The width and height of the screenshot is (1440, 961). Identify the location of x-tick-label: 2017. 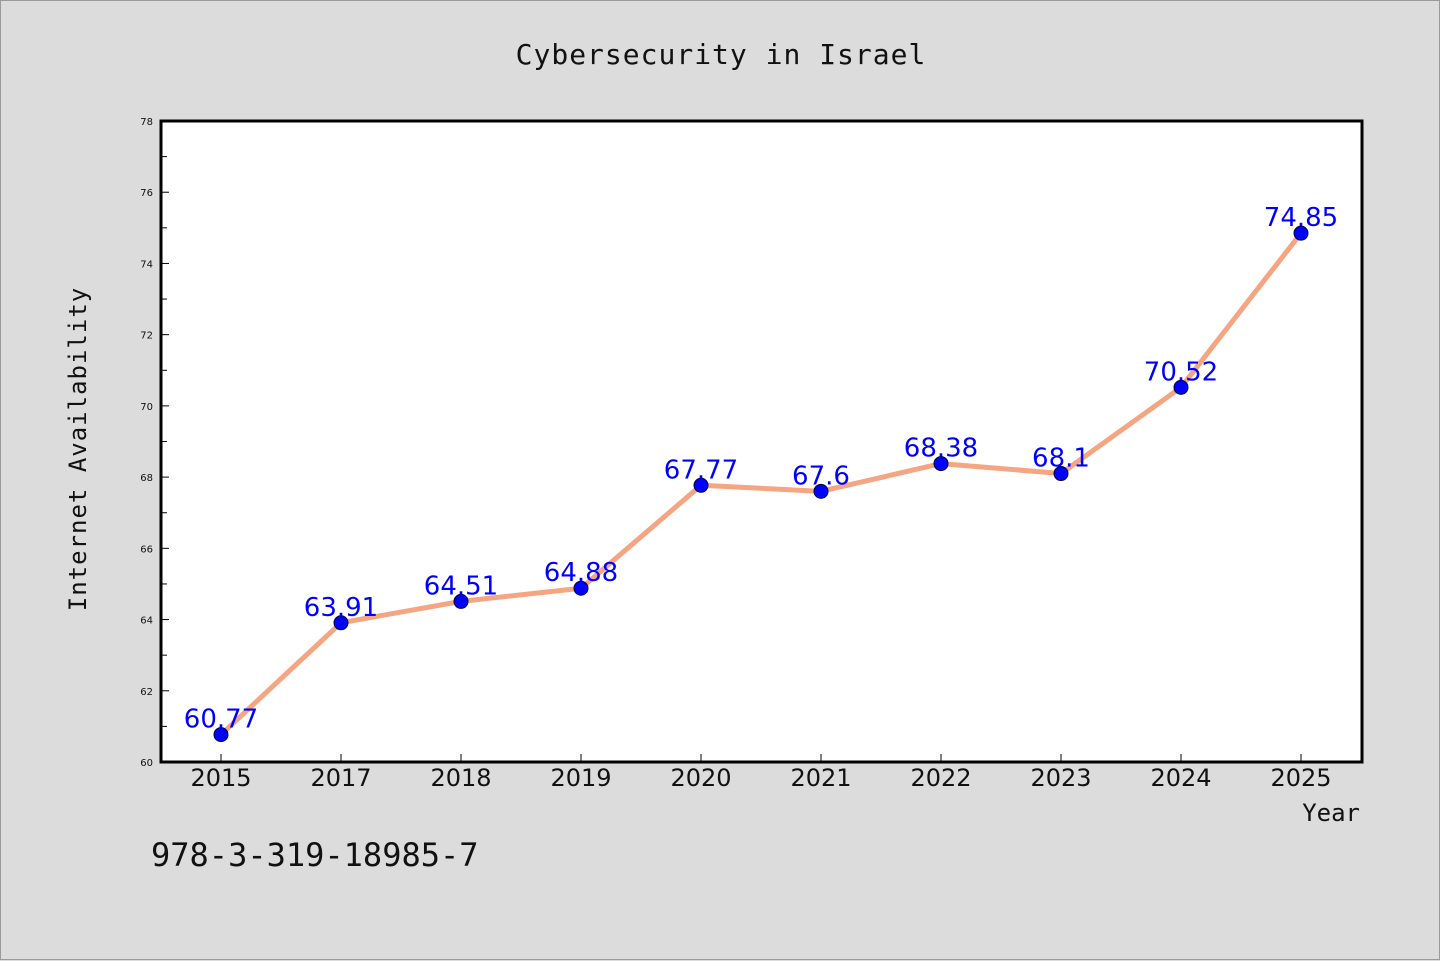
(340, 778).